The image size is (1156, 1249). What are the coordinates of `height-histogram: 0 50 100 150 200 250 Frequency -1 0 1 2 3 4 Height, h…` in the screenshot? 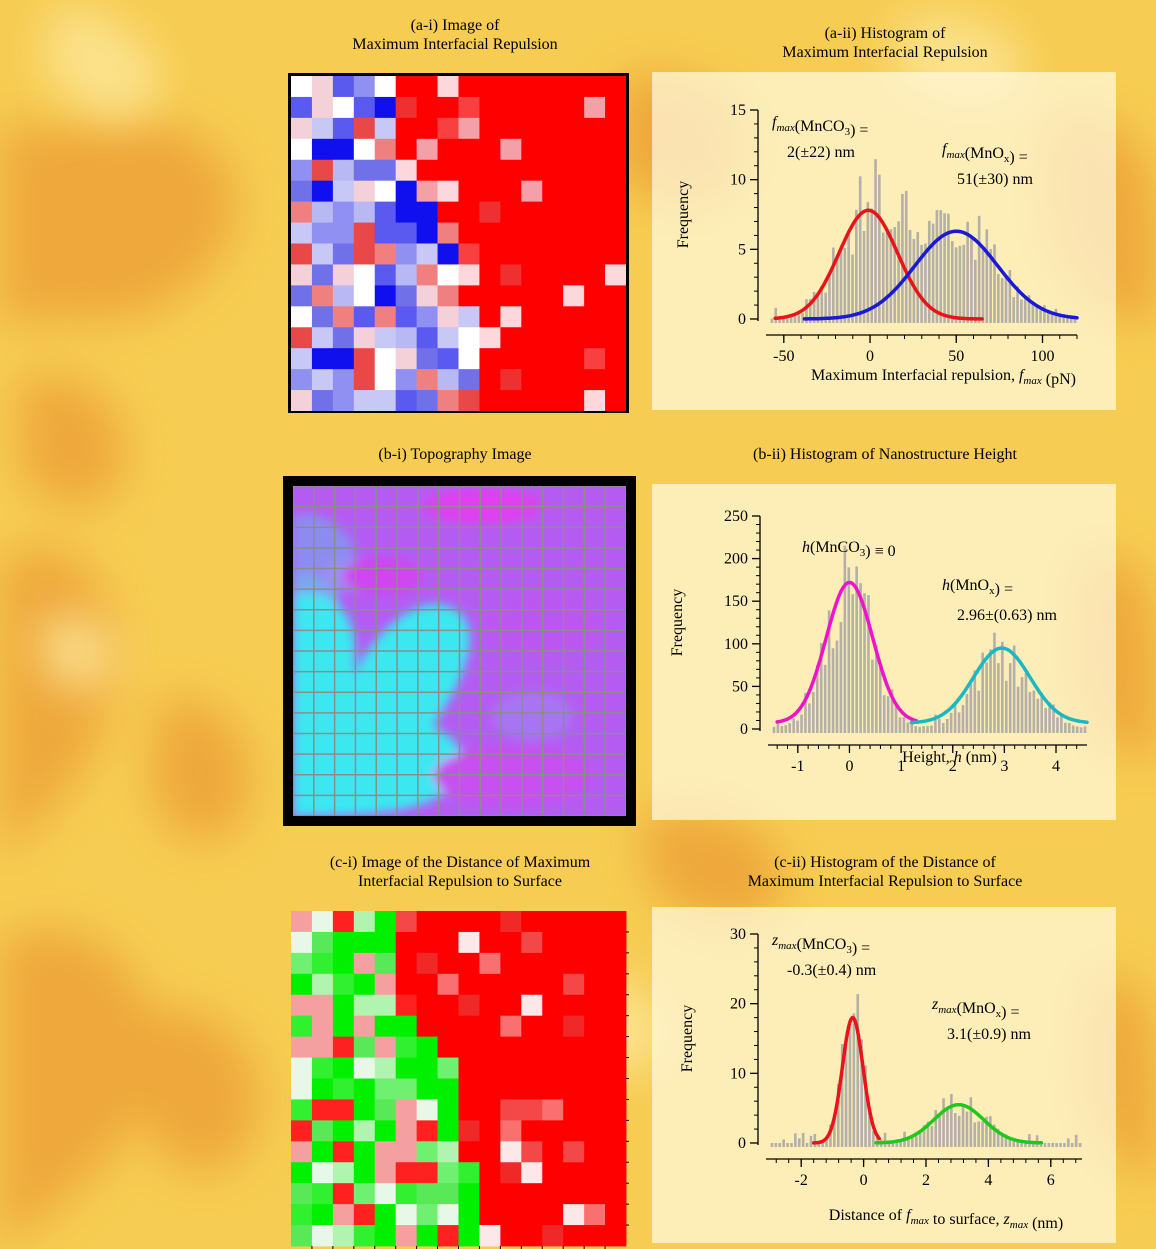 It's located at (879, 641).